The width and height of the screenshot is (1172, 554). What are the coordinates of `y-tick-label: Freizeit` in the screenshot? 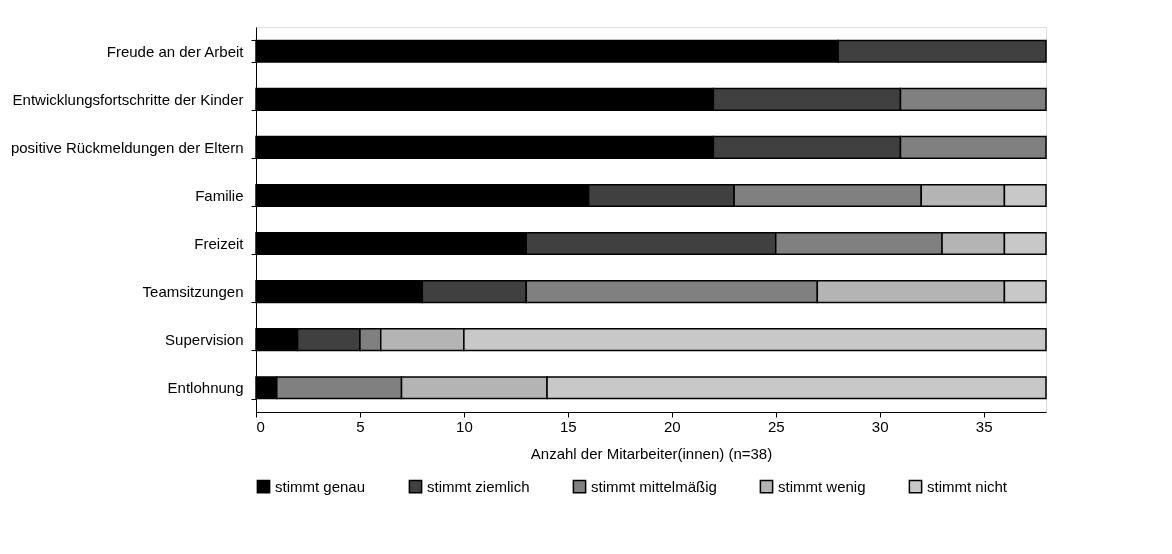 It's located at (219, 244).